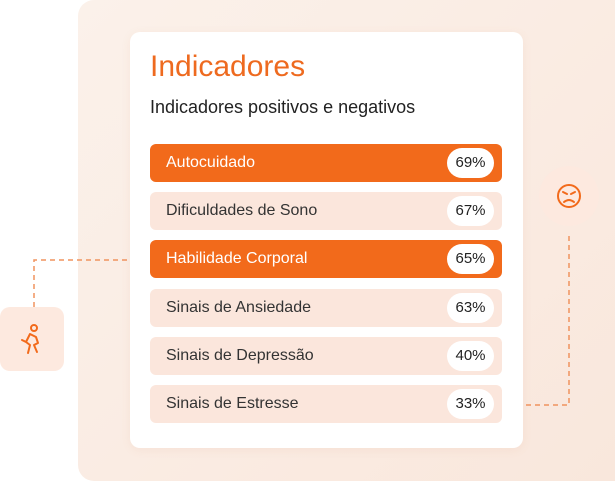 The height and width of the screenshot is (481, 615). Describe the element at coordinates (238, 307) in the screenshot. I see `indicator-label: Sinais de Ansiedade` at that location.